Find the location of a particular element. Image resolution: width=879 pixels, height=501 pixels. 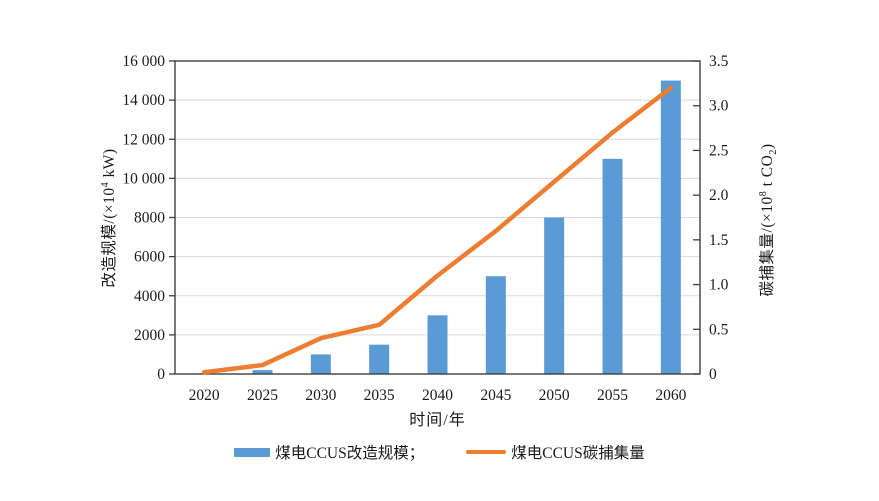

left-axis-tick-label: 10 000 is located at coordinates (143, 178).